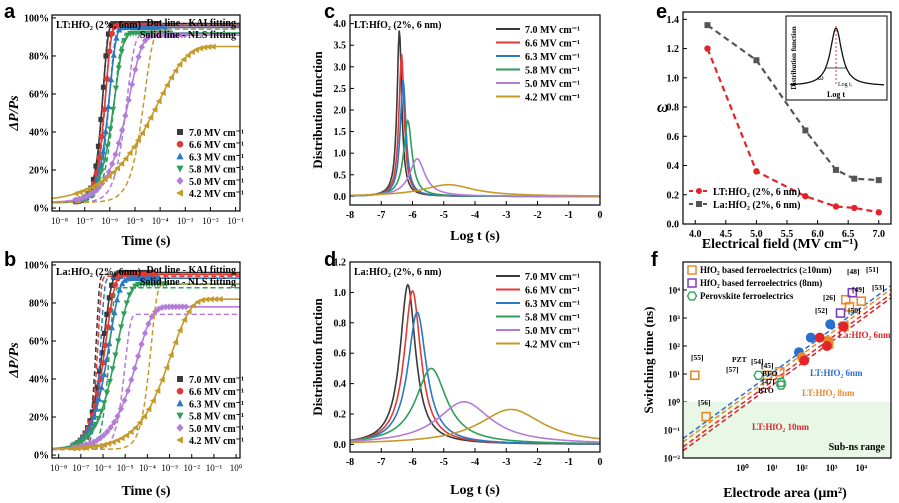  What do you see at coordinates (58, 468) in the screenshot?
I see `x-tick-label: 10⁻⁸` at bounding box center [58, 468].